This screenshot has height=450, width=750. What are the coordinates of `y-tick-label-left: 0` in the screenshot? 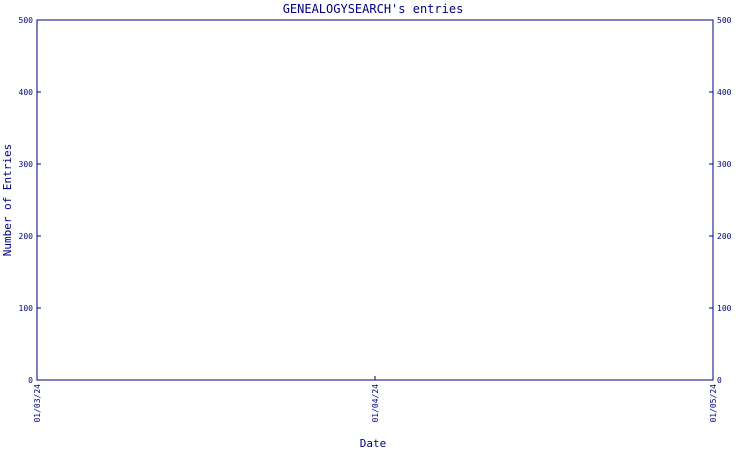 It's located at (30, 380).